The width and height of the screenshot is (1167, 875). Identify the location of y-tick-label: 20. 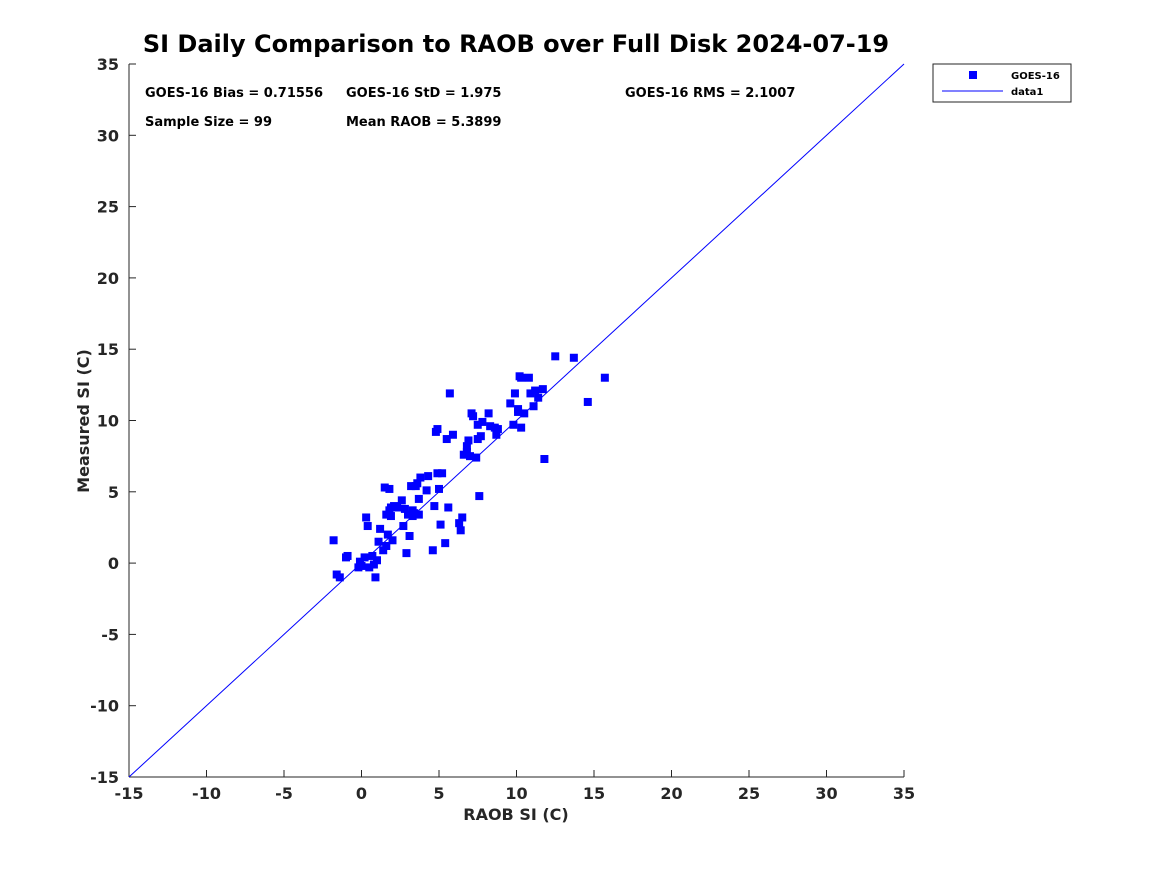
(108, 278).